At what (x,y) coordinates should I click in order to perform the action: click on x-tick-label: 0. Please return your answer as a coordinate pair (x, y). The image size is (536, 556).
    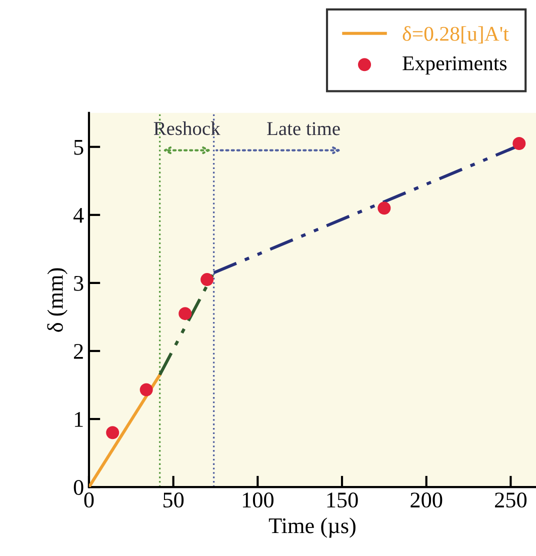
    Looking at the image, I should click on (89, 500).